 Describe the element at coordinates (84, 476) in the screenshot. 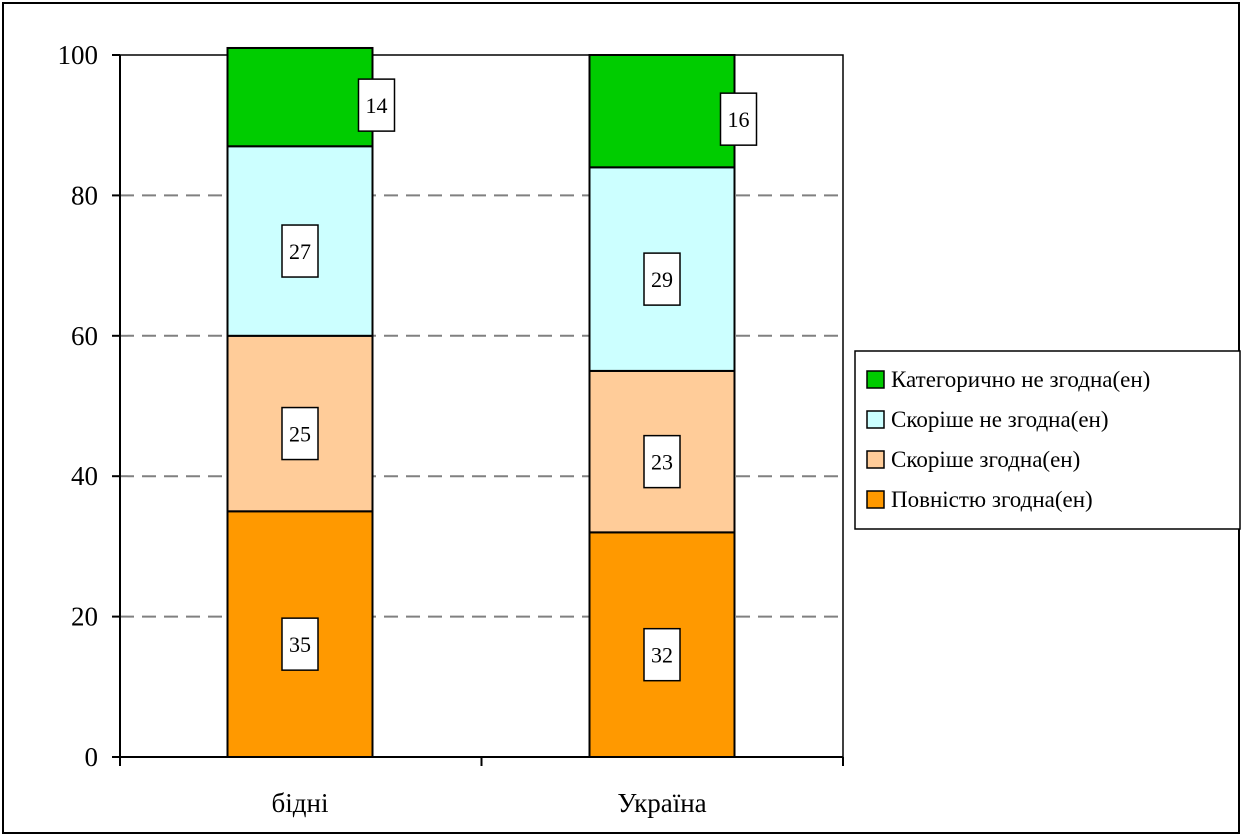

I see `y-tick-label: 40` at that location.